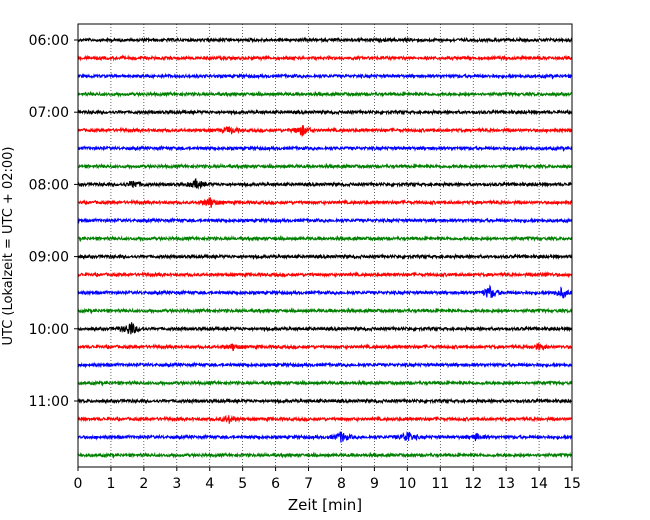 Image resolution: width=650 pixels, height=520 pixels. What do you see at coordinates (49, 402) in the screenshot?
I see `y-tick-label: 11:00` at bounding box center [49, 402].